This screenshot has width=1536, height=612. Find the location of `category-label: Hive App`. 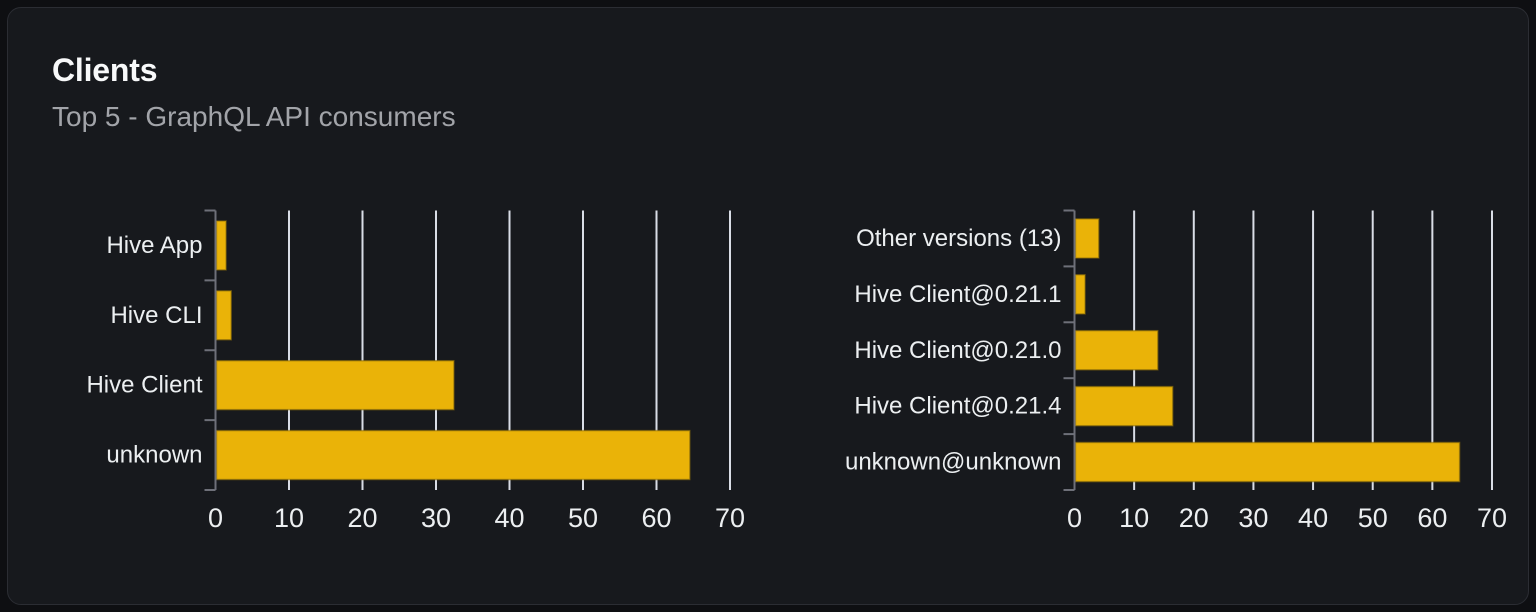

category-label: Hive App is located at coordinates (154, 245).